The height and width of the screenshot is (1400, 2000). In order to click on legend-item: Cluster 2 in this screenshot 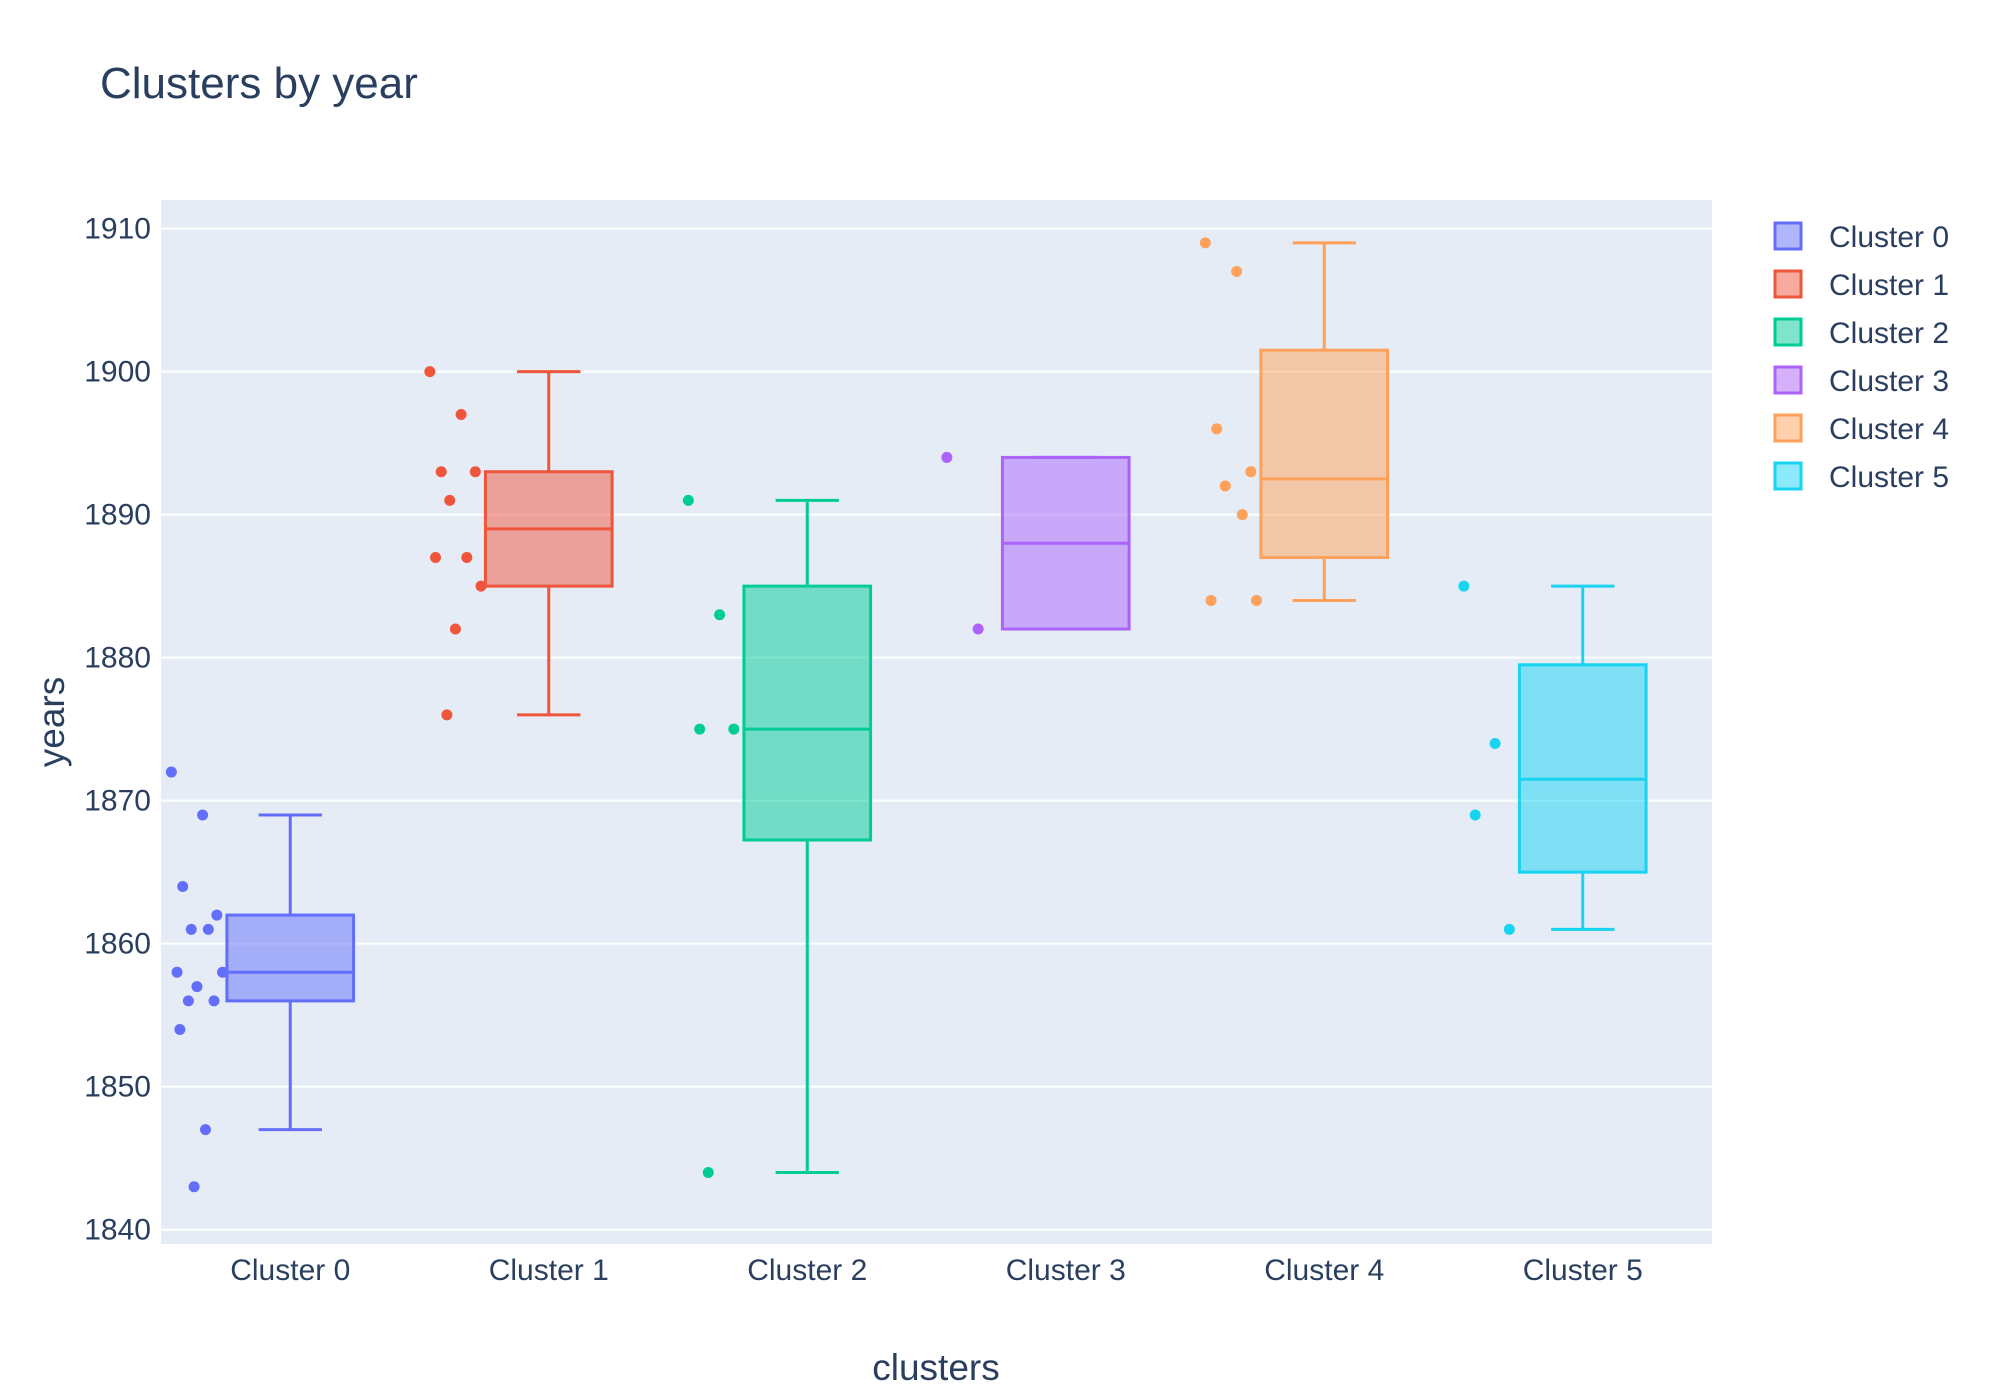, I will do `click(1861, 333)`.